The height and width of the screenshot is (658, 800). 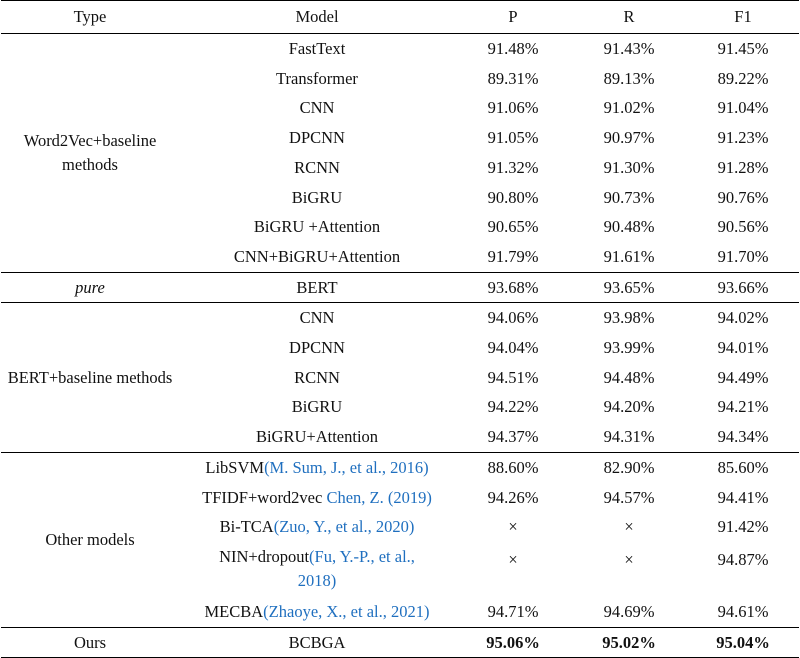 What do you see at coordinates (513, 467) in the screenshot?
I see `p-cell: 88.60%` at bounding box center [513, 467].